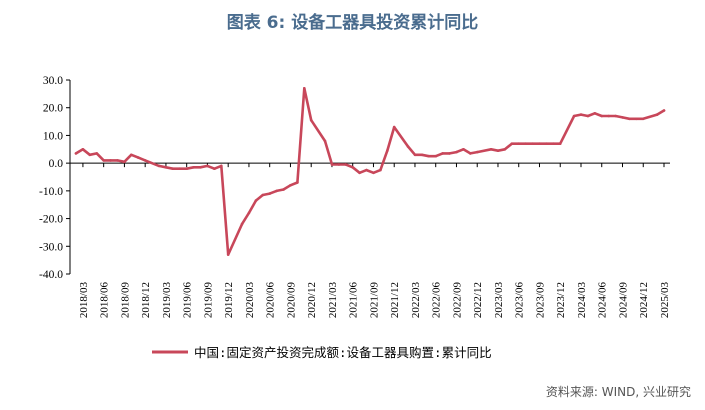 Image resolution: width=705 pixels, height=410 pixels. Describe the element at coordinates (416, 300) in the screenshot. I see `x-tick-label: 2022/03` at that location.